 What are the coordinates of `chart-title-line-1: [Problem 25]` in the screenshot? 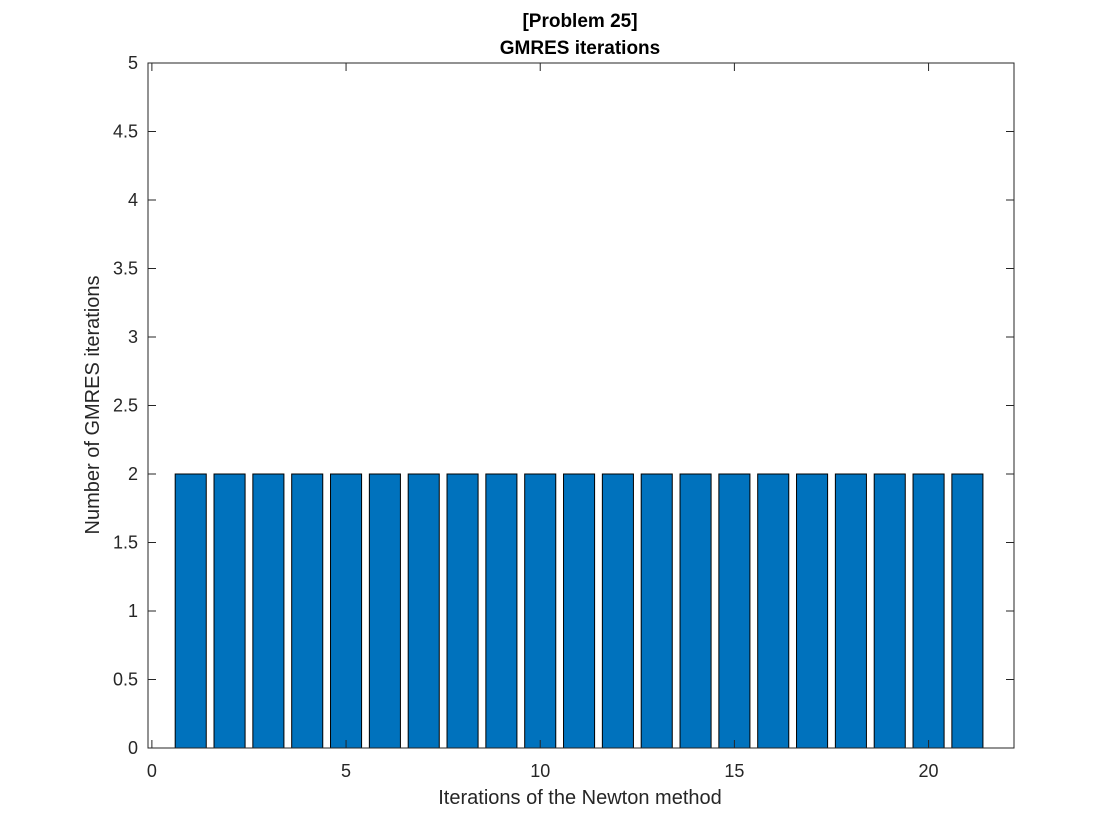 It's located at (579, 21).